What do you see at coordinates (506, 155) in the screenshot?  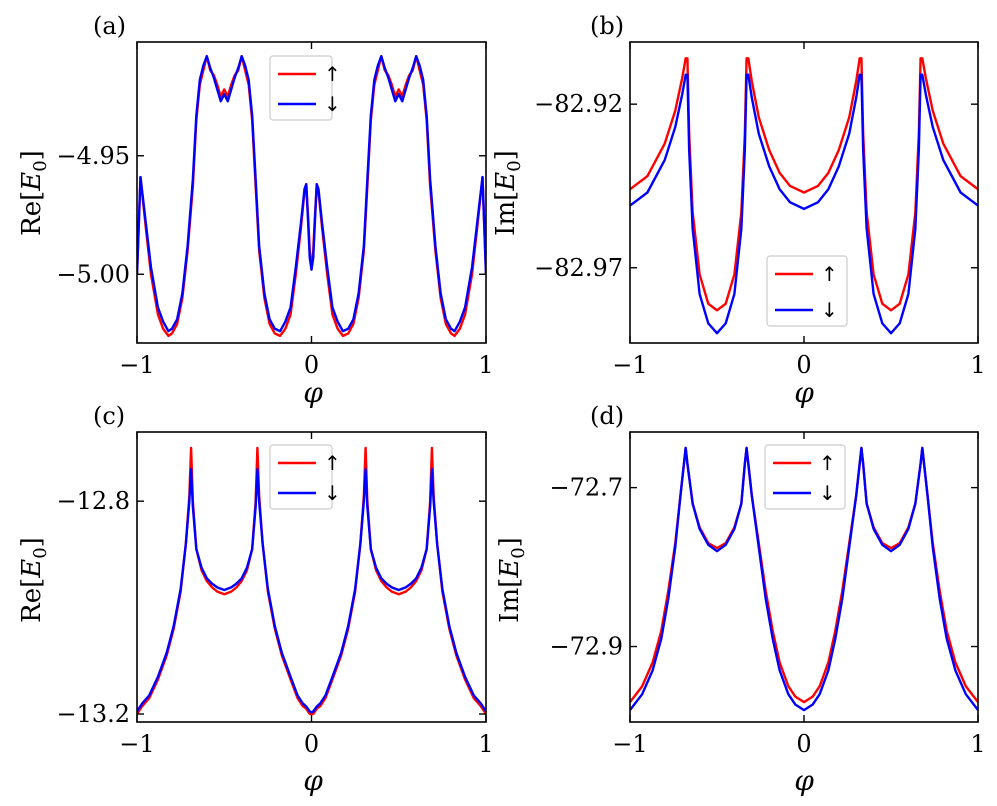 I see `y-label-close-b: ]` at bounding box center [506, 155].